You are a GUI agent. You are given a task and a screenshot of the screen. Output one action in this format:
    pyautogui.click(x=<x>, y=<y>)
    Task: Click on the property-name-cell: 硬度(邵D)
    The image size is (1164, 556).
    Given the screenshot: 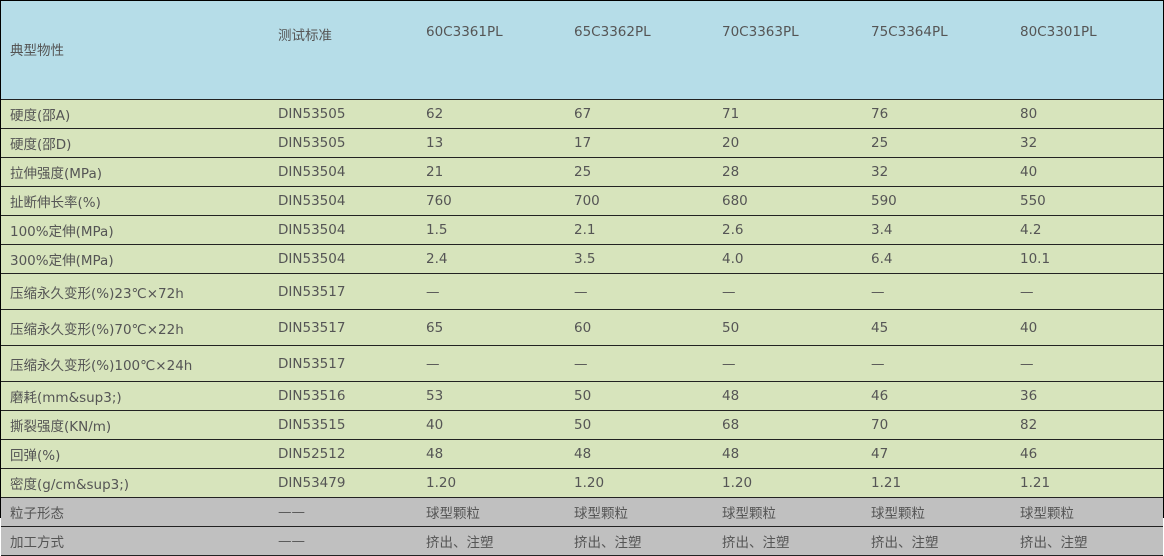 What is the action you would take?
    pyautogui.click(x=135, y=143)
    